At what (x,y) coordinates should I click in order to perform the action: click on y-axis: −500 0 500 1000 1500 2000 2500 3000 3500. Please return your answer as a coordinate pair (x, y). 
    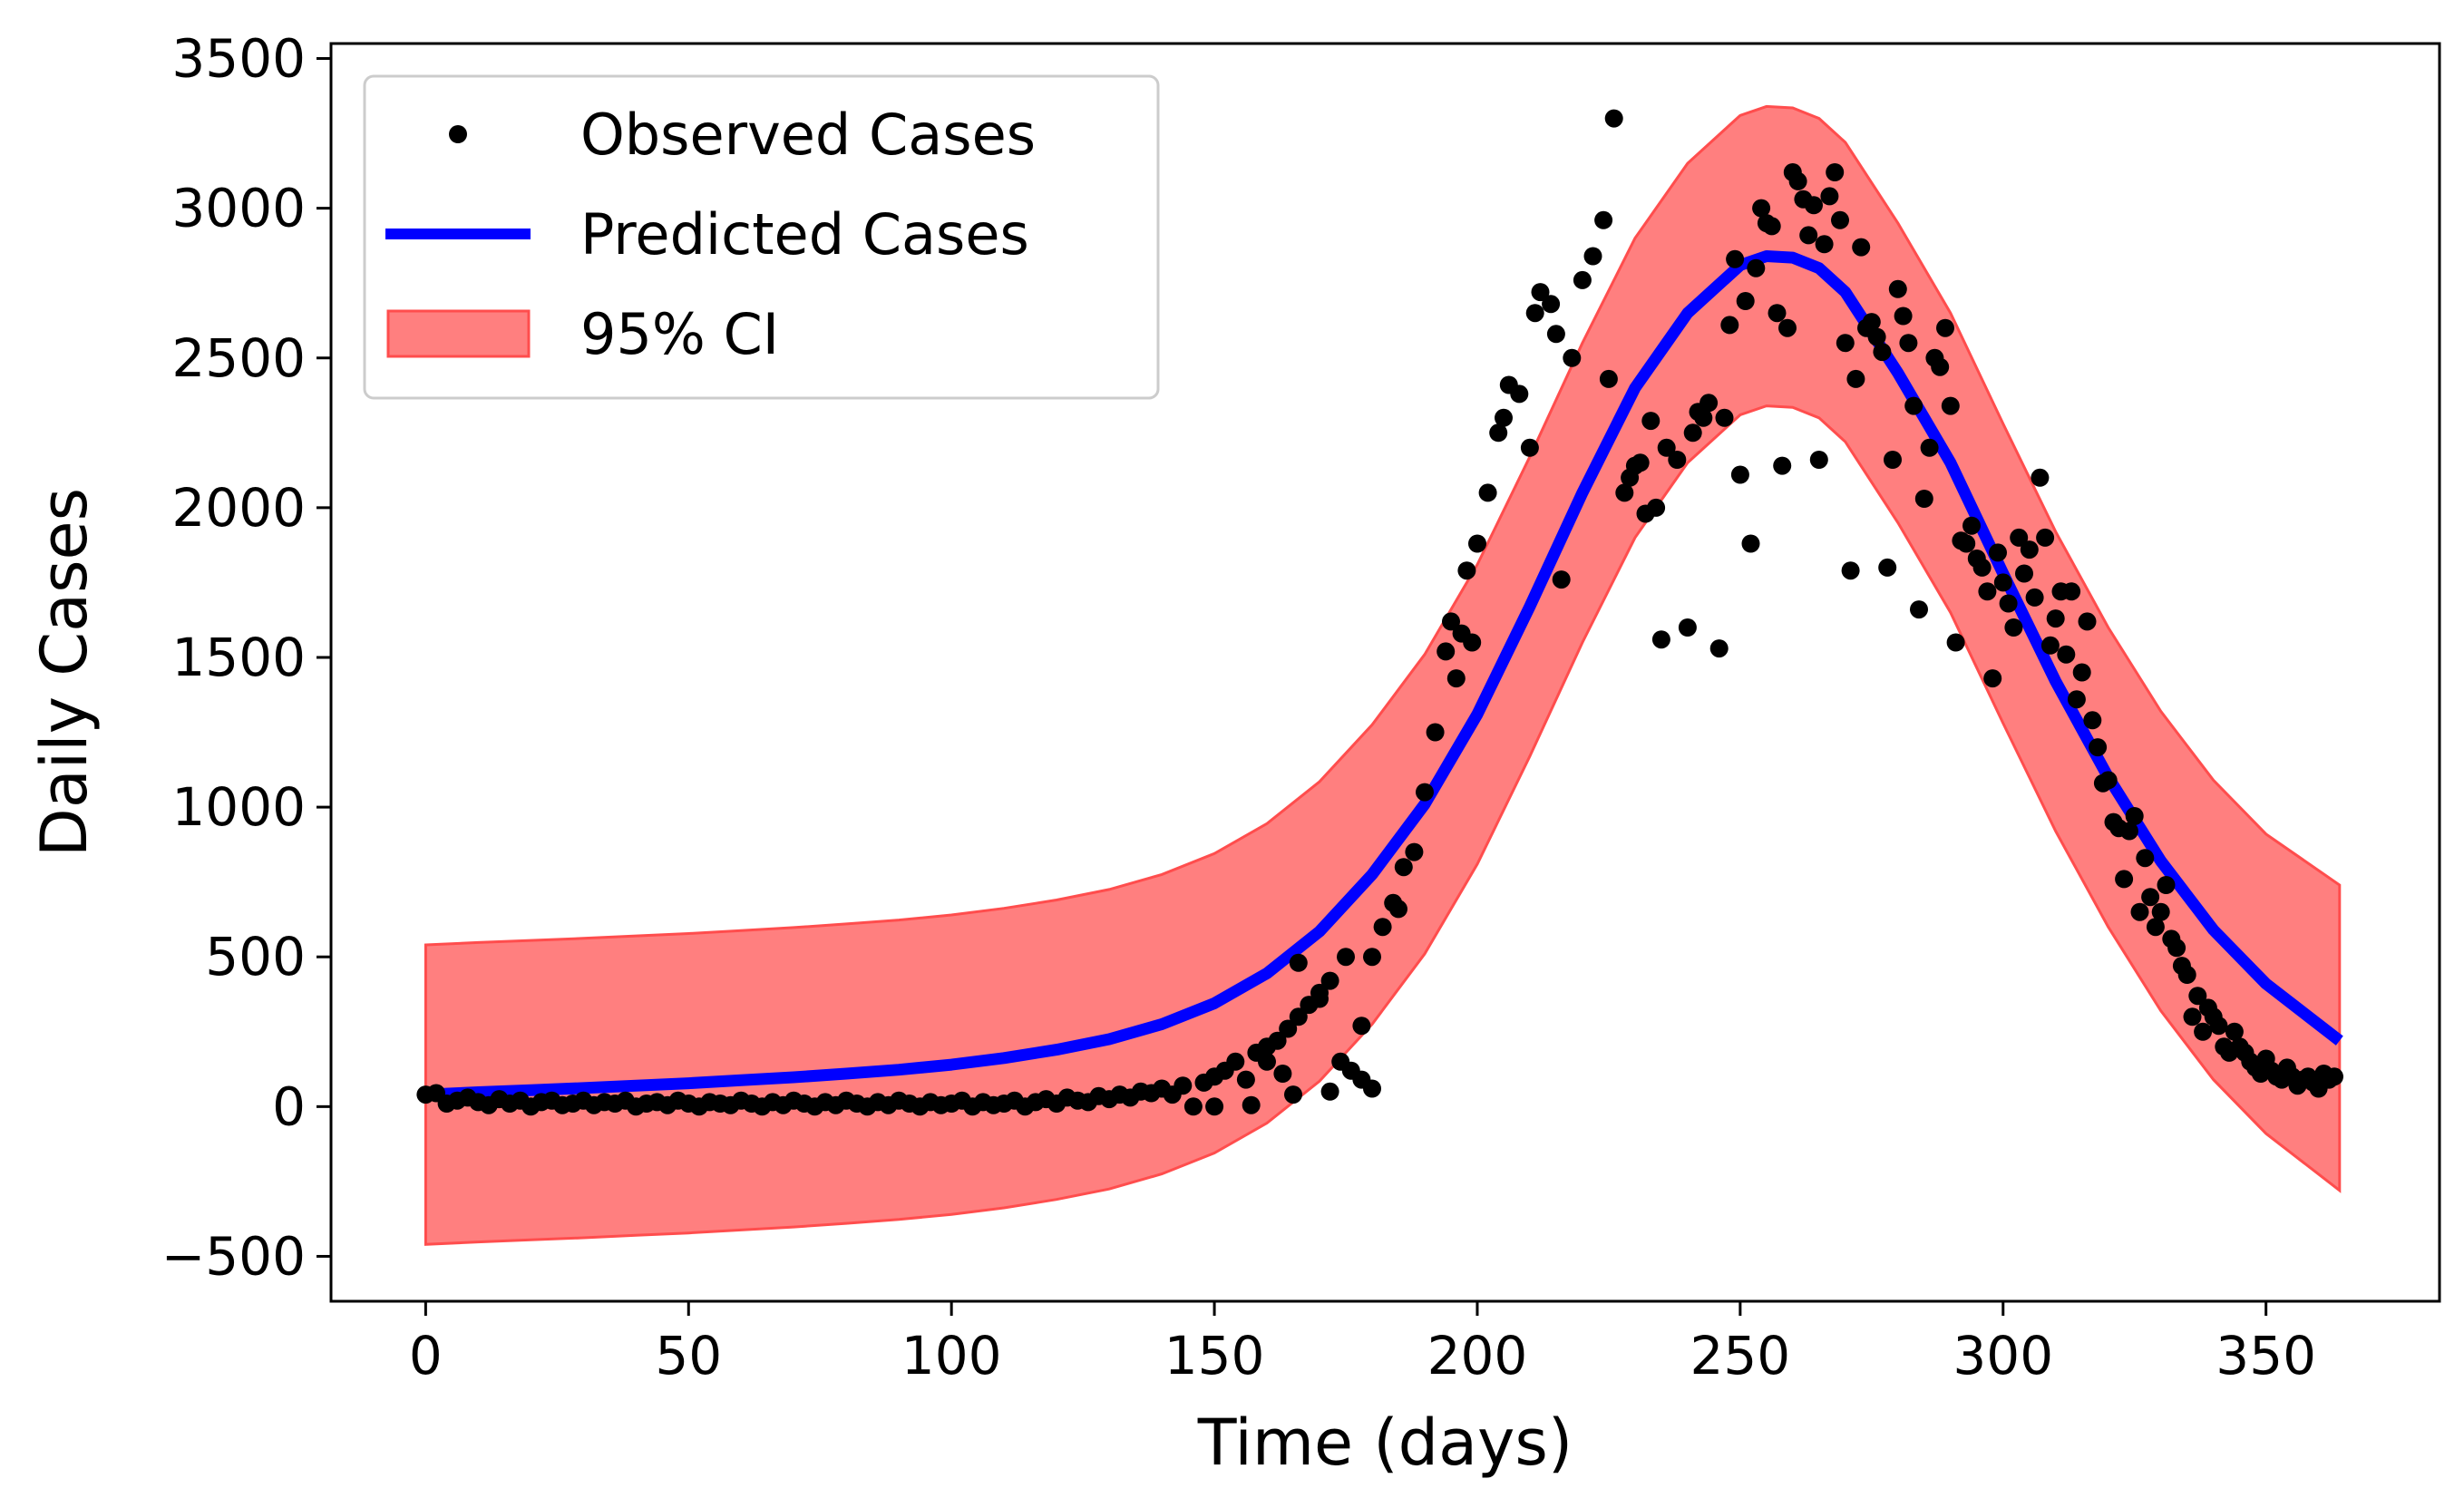
    Looking at the image, I should click on (246, 657).